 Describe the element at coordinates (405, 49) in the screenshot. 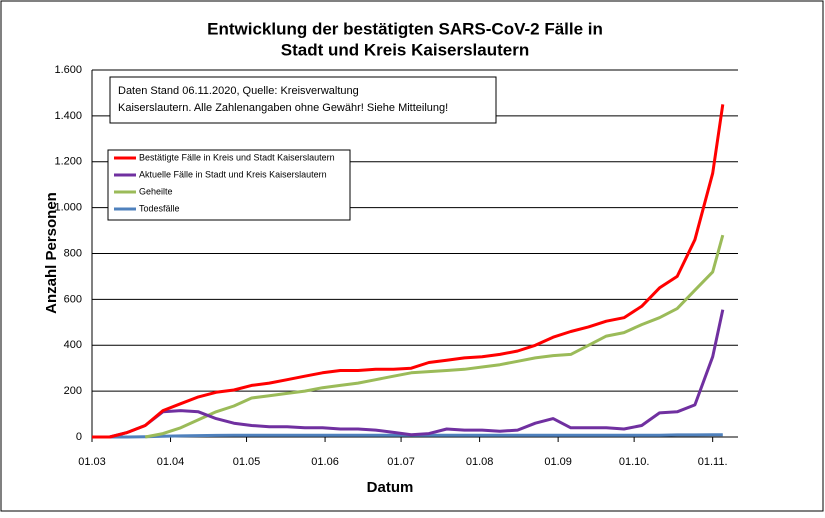

I see `chart-title: Stadt und Kreis Kaiserslautern` at that location.